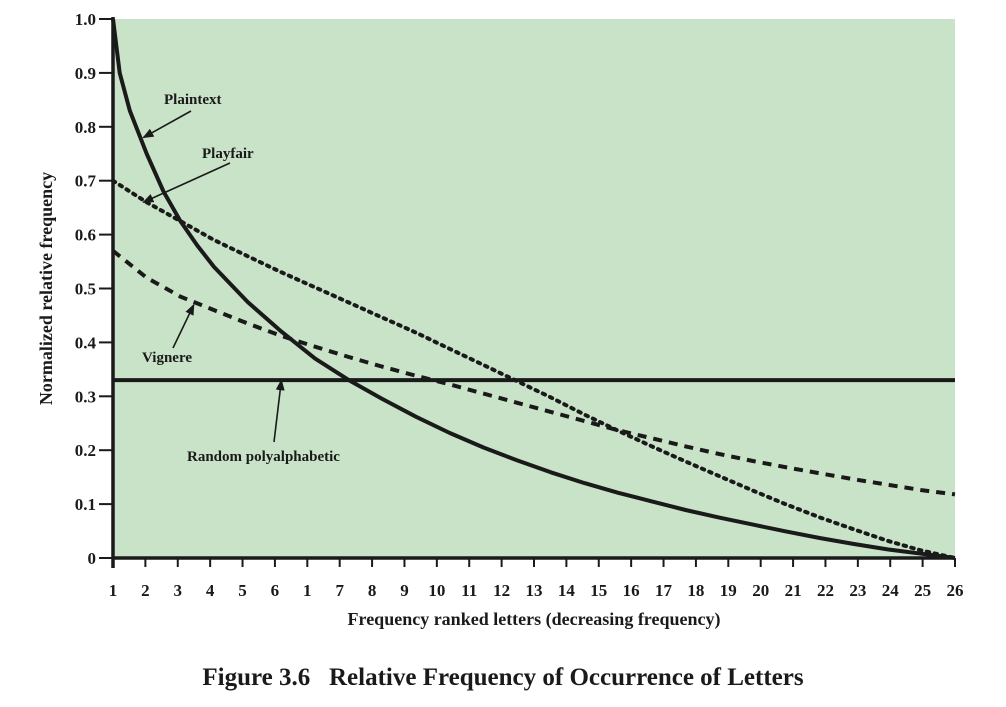 Image resolution: width=1006 pixels, height=707 pixels. What do you see at coordinates (46, 288) in the screenshot?
I see `y-axis-title: Normalized relative frequency` at bounding box center [46, 288].